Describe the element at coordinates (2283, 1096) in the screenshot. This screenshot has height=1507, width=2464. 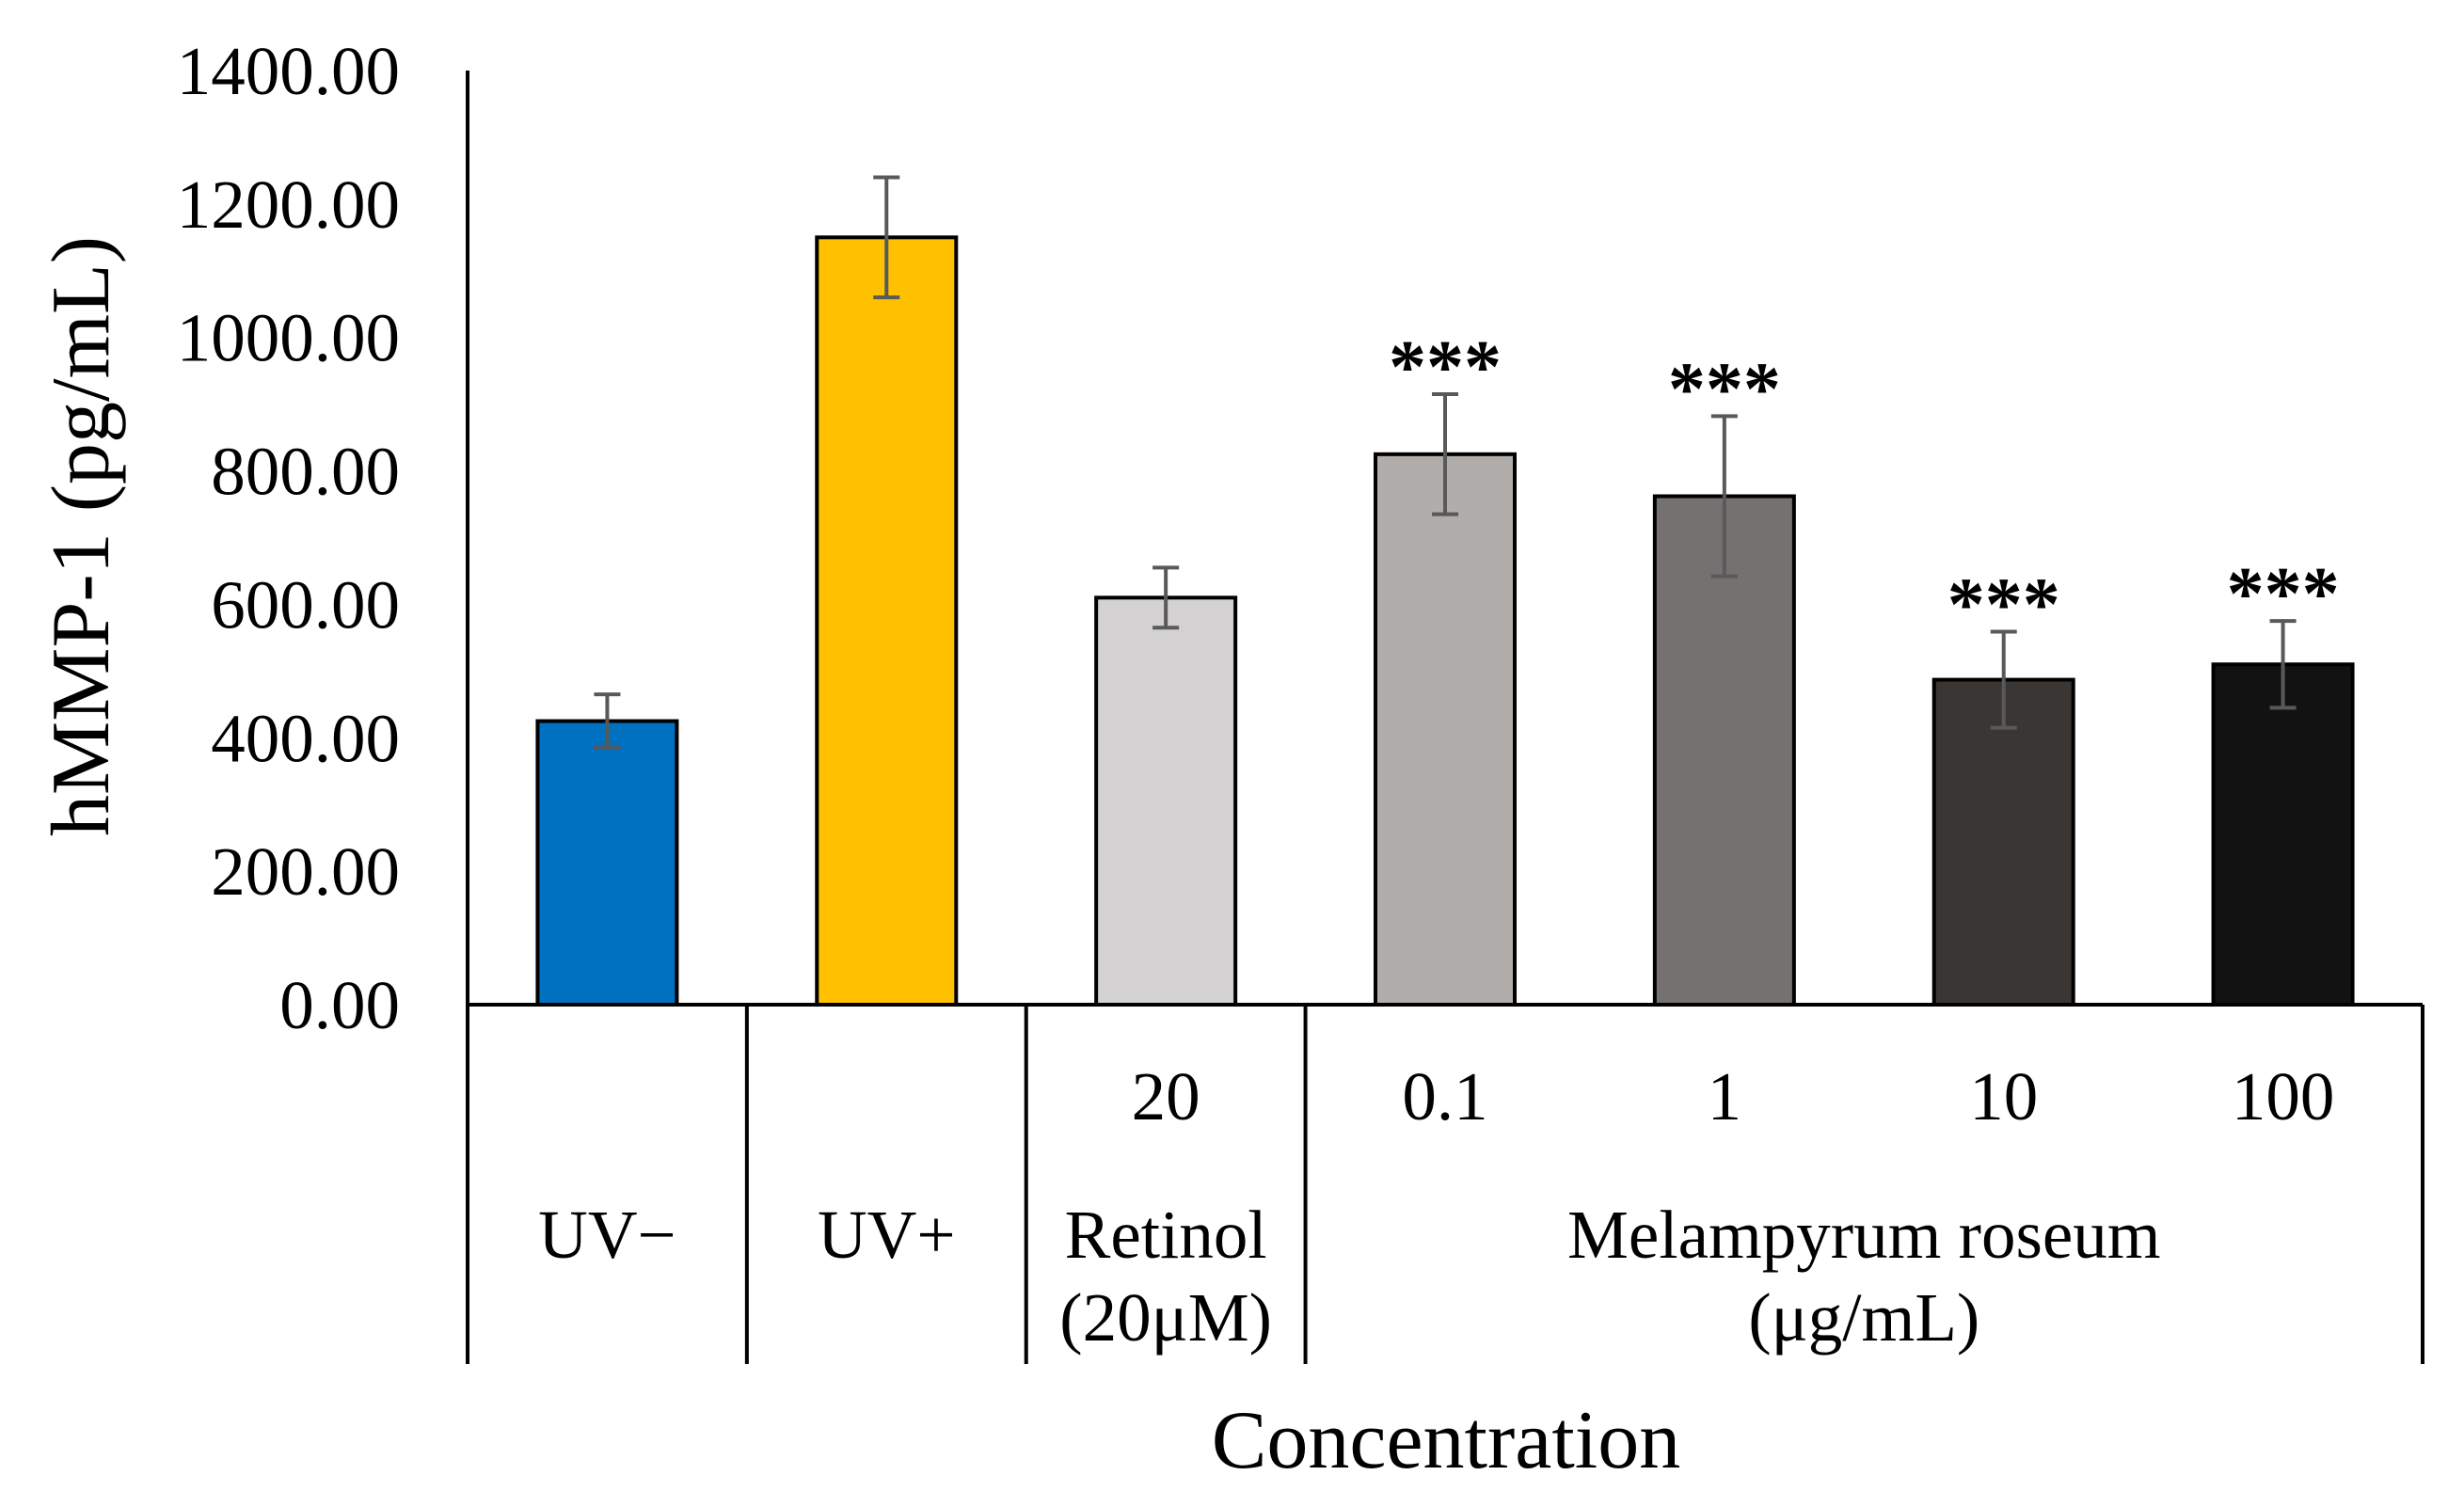
I see `category-label: 100` at that location.